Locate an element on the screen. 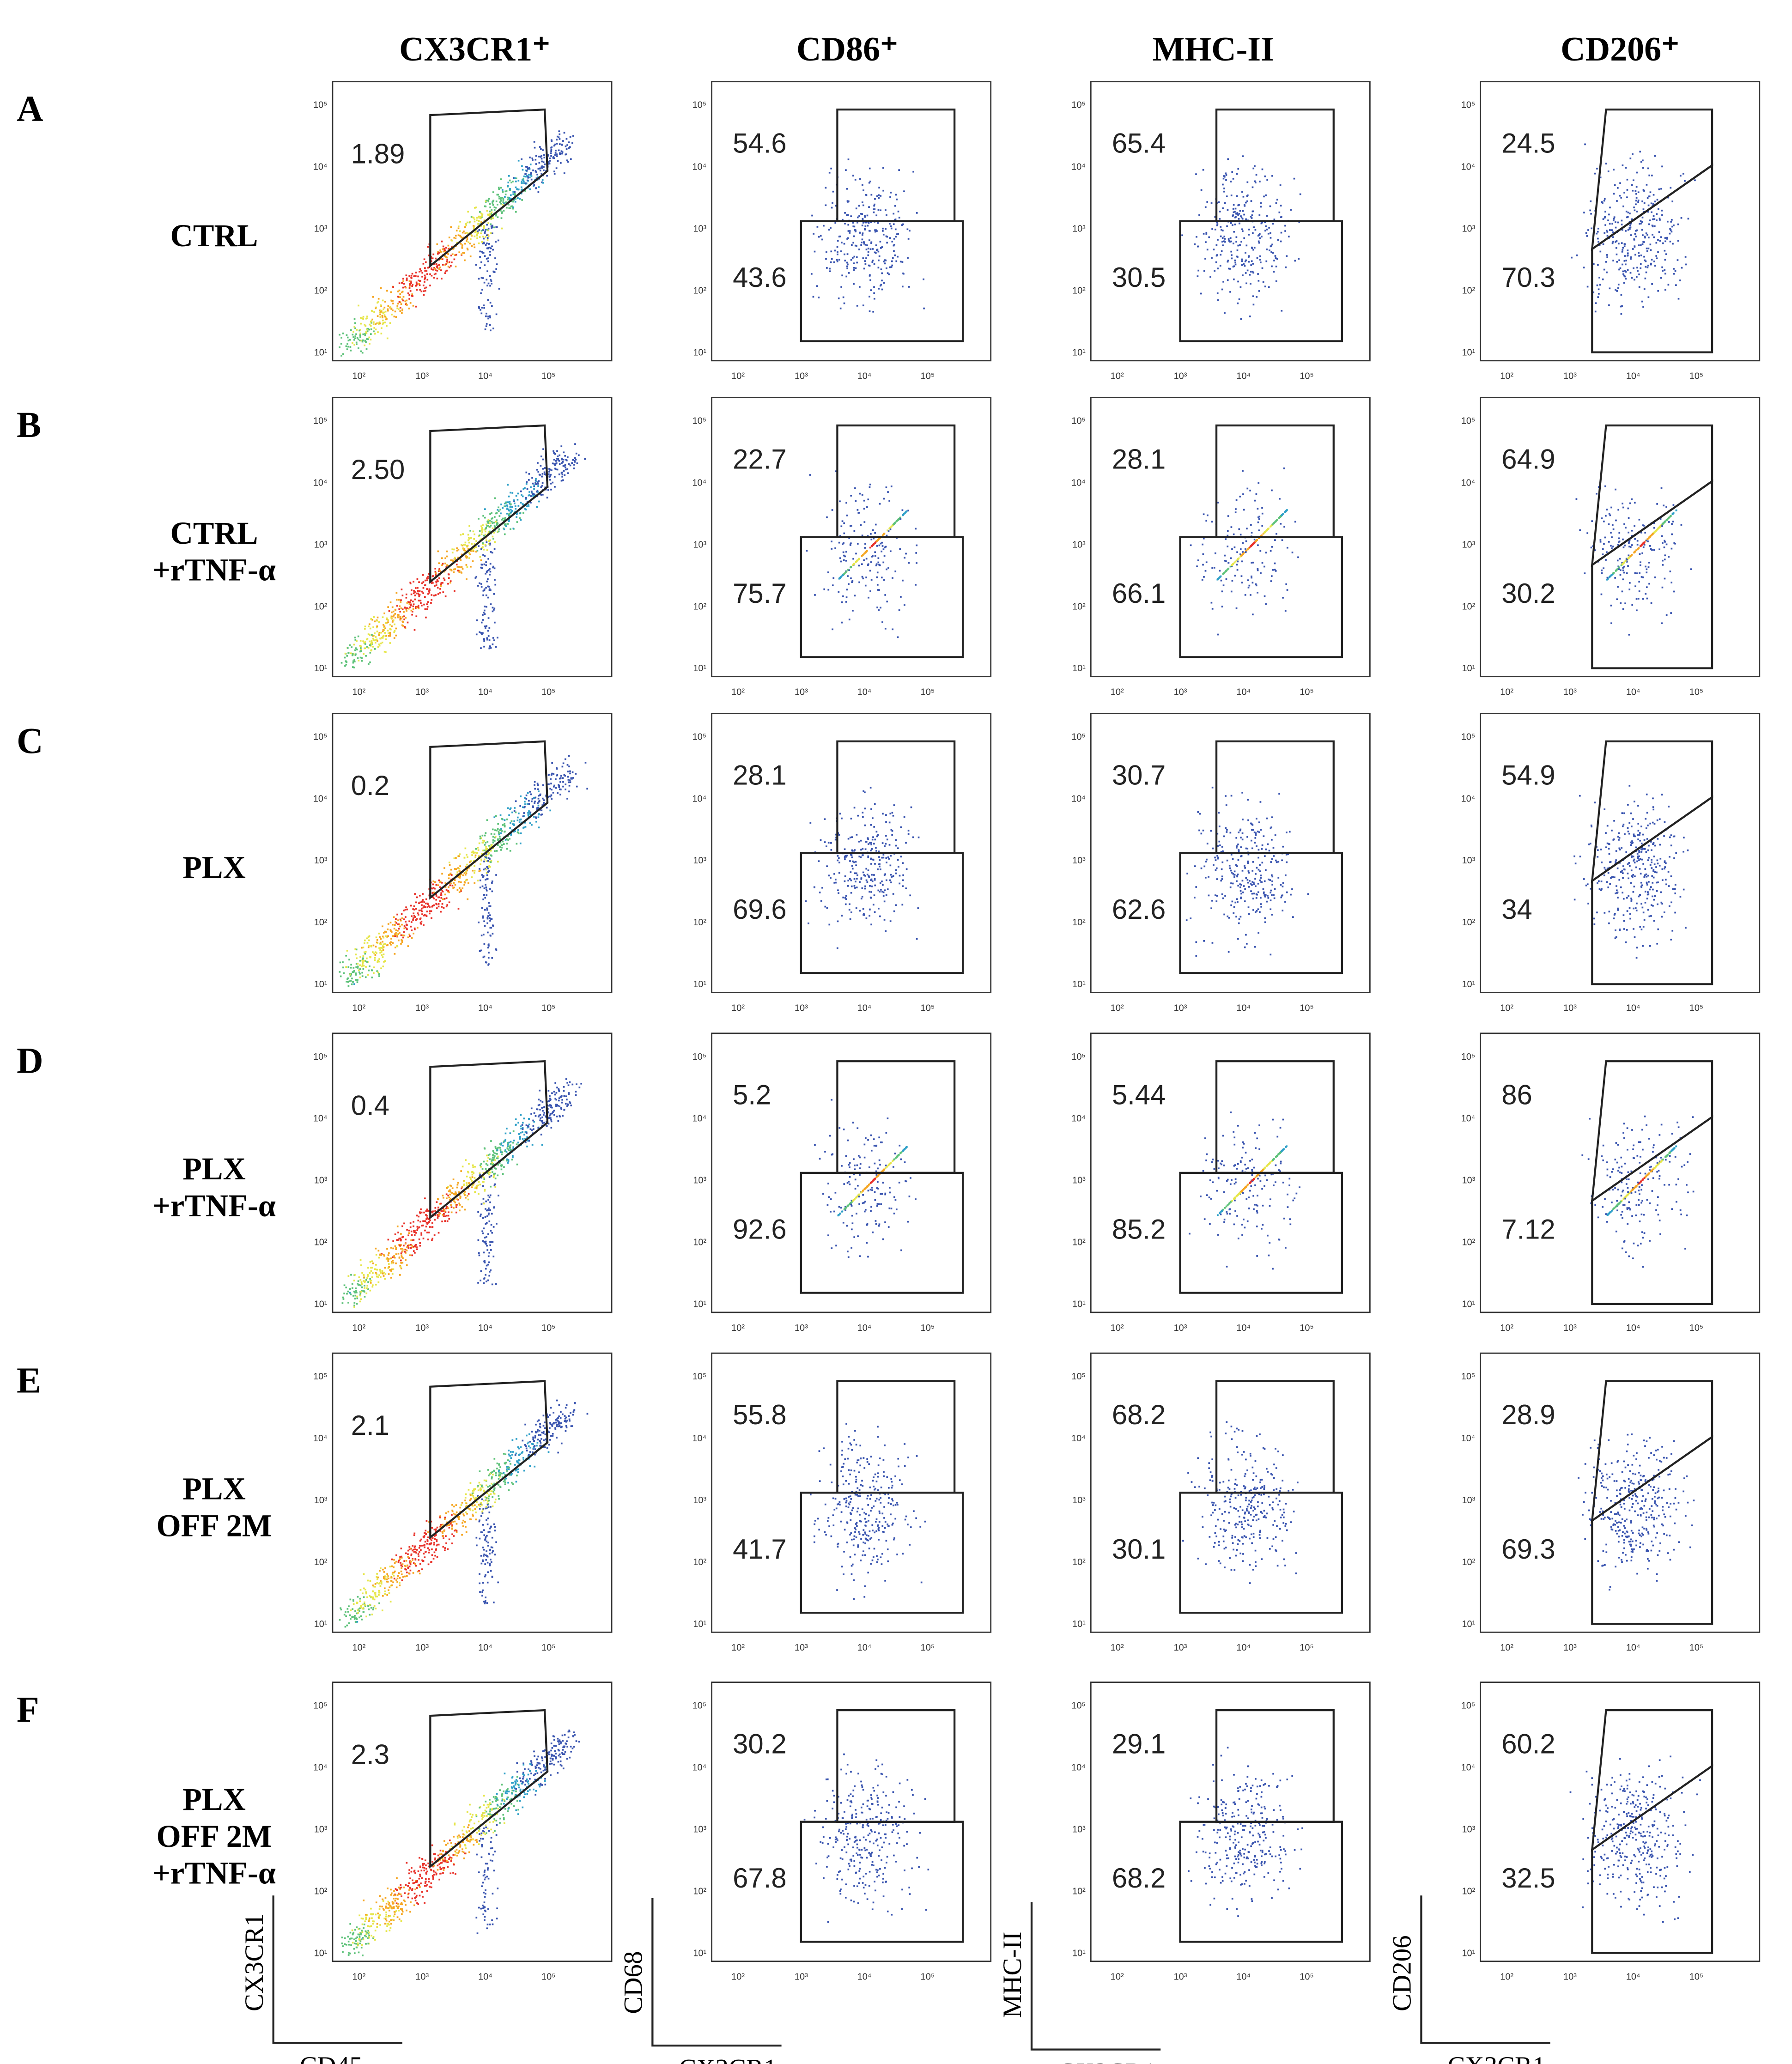 The image size is (1792, 2064). x-tick-label: 10⁵ is located at coordinates (1696, 376).